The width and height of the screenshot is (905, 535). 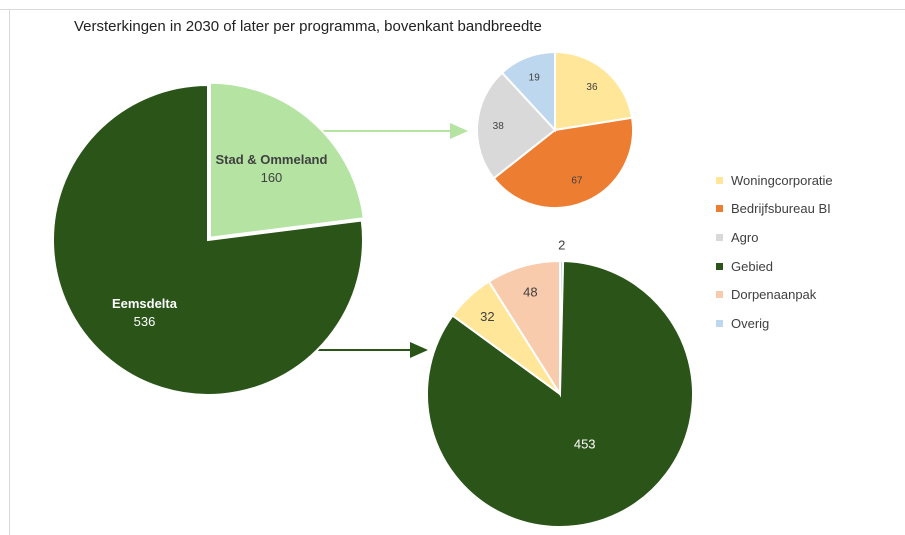 What do you see at coordinates (145, 321) in the screenshot?
I see `slice-value-label: 536` at bounding box center [145, 321].